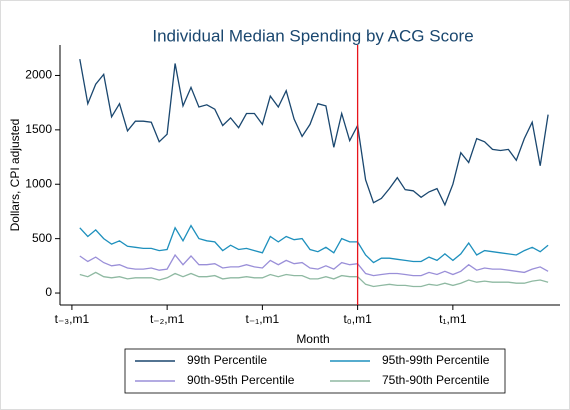  I want to click on legend-box, so click(315, 371).